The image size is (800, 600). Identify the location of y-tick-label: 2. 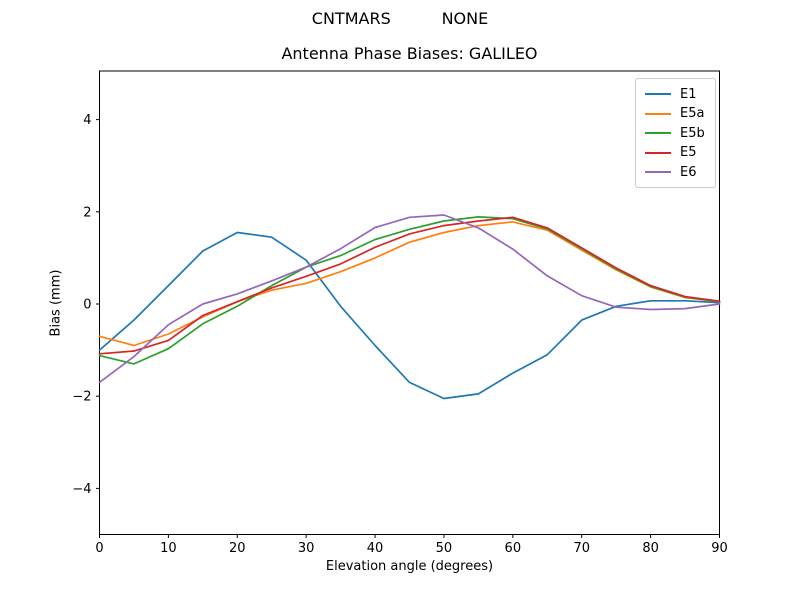
(87, 212).